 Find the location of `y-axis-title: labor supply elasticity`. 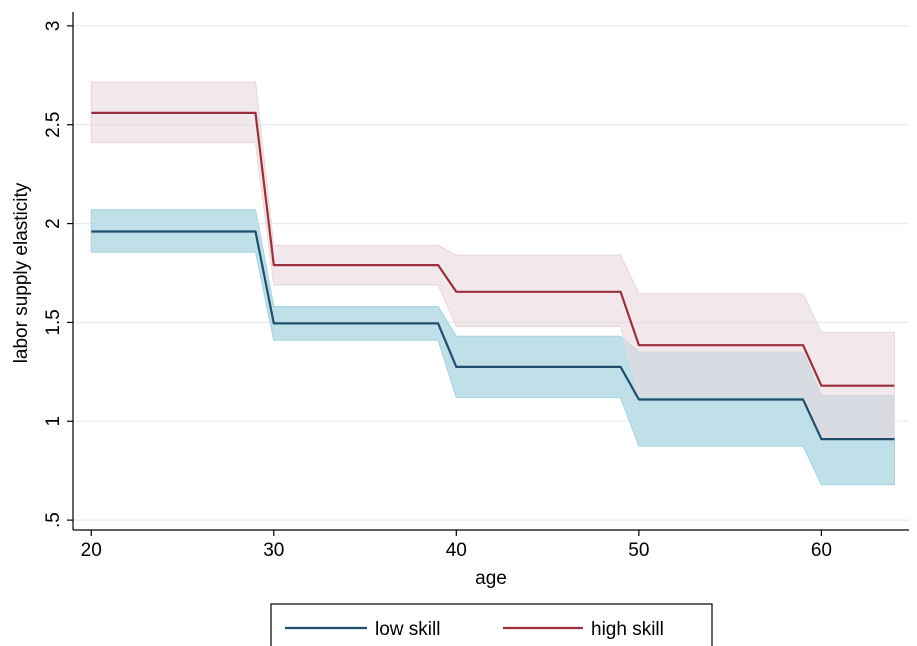

y-axis-title: labor supply elasticity is located at coordinates (21, 272).